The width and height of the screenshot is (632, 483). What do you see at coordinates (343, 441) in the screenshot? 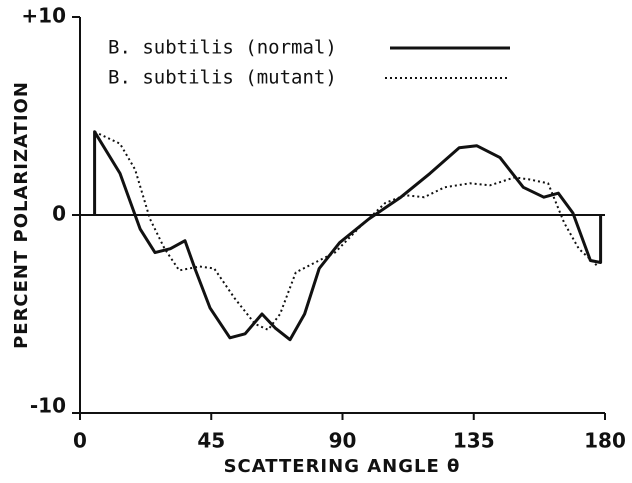
I see `x-tick-label: 90` at bounding box center [343, 441].